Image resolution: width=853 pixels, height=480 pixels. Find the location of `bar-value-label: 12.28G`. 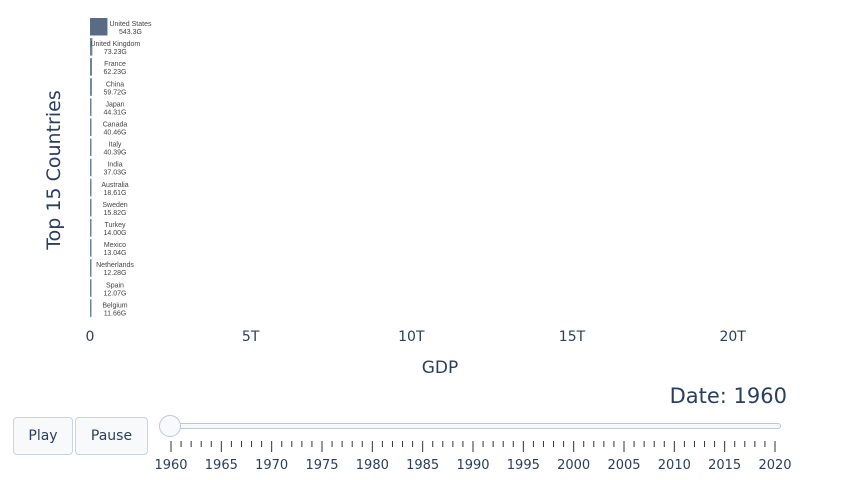

bar-value-label: 12.28G is located at coordinates (115, 273).